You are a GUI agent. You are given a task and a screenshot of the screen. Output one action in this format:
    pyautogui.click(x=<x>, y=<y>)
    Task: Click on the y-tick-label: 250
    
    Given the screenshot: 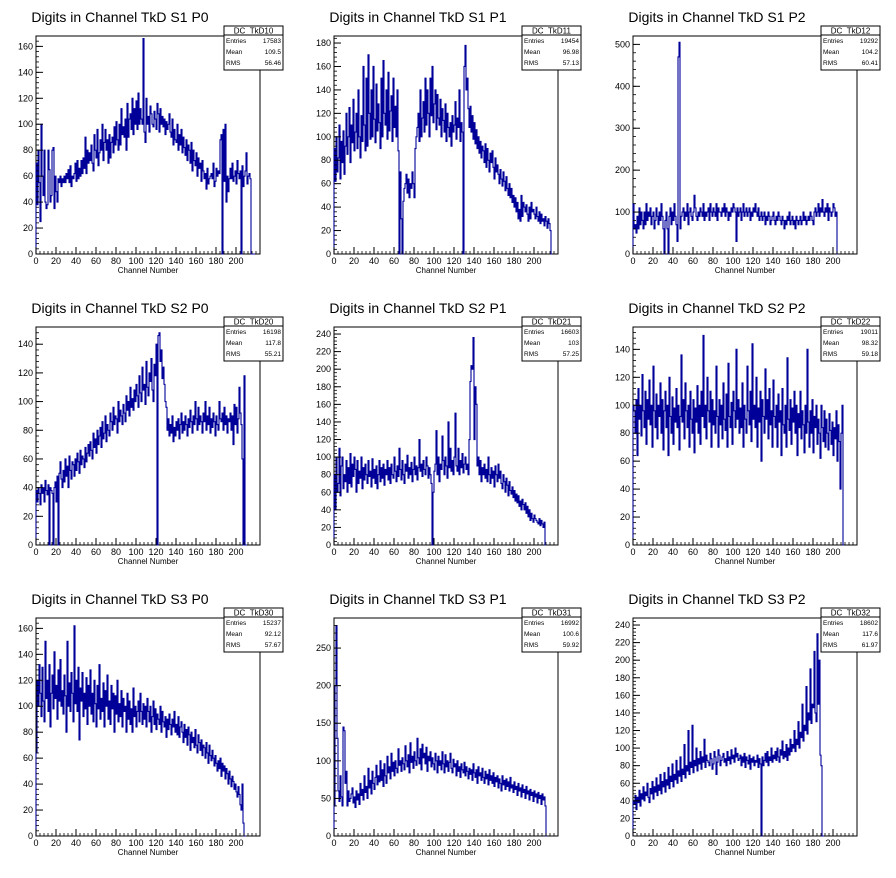 What is the action you would take?
    pyautogui.click(x=323, y=648)
    